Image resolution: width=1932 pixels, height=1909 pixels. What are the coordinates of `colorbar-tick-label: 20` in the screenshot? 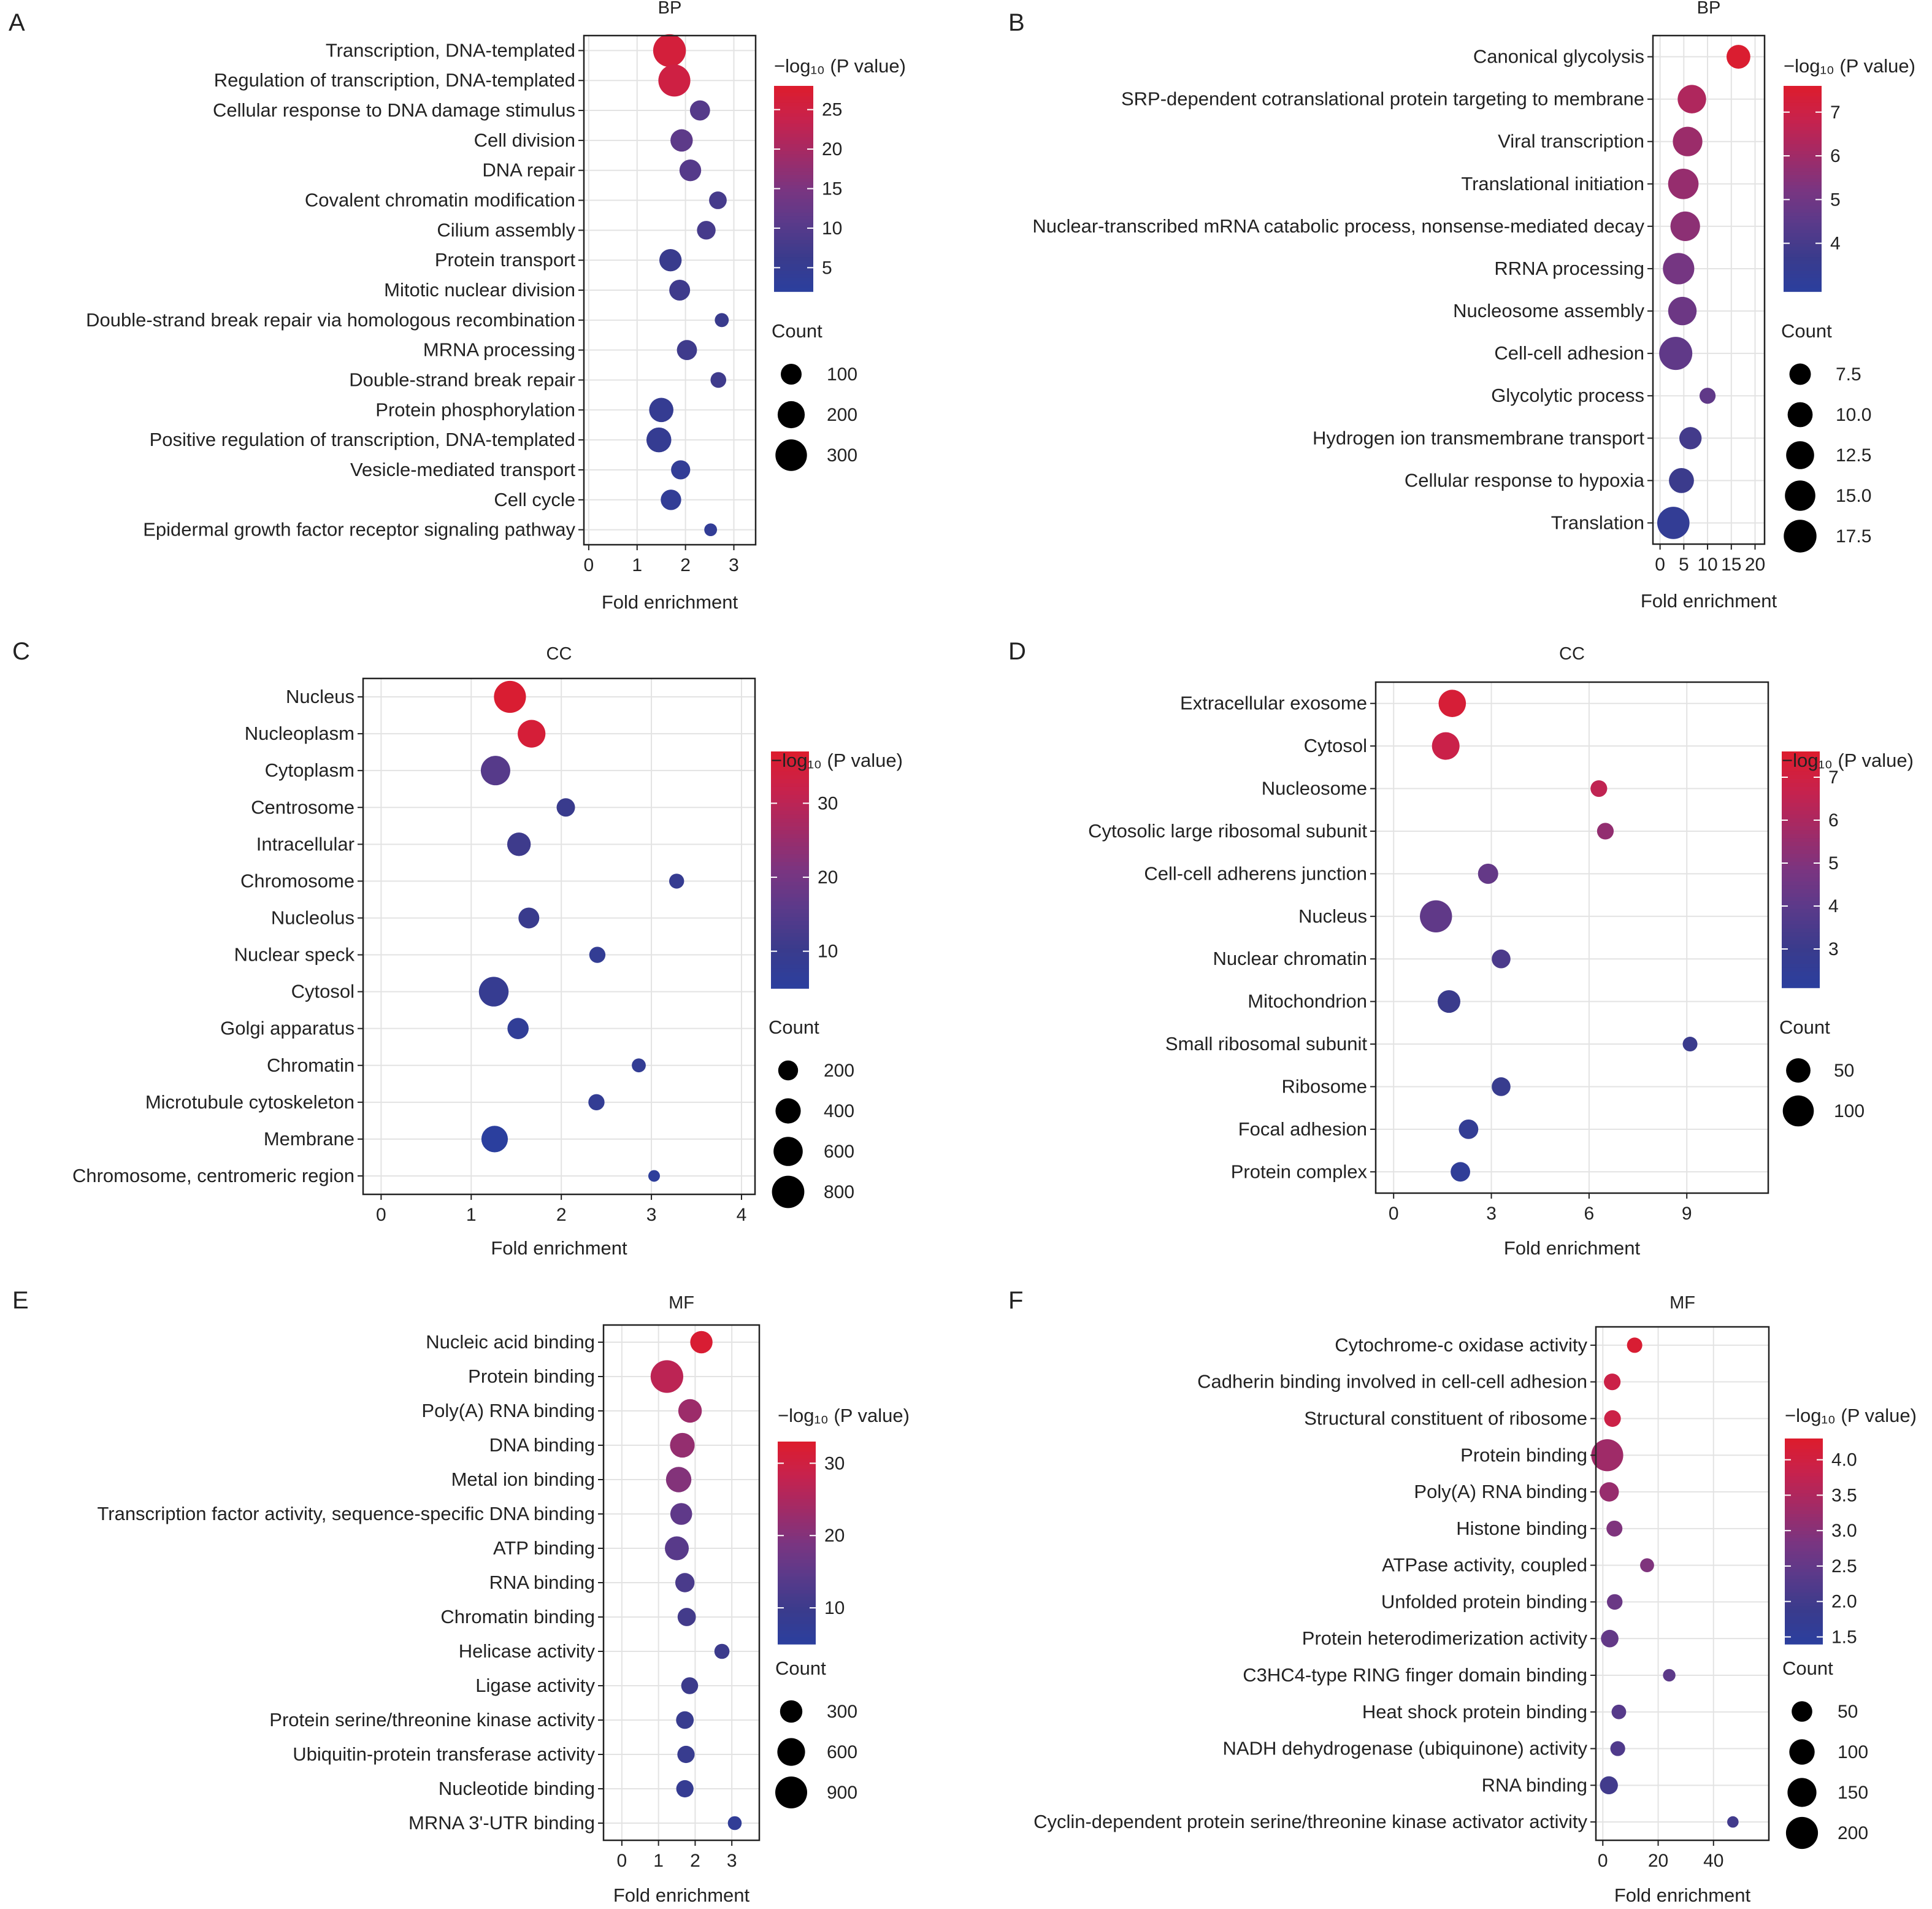 It's located at (832, 149).